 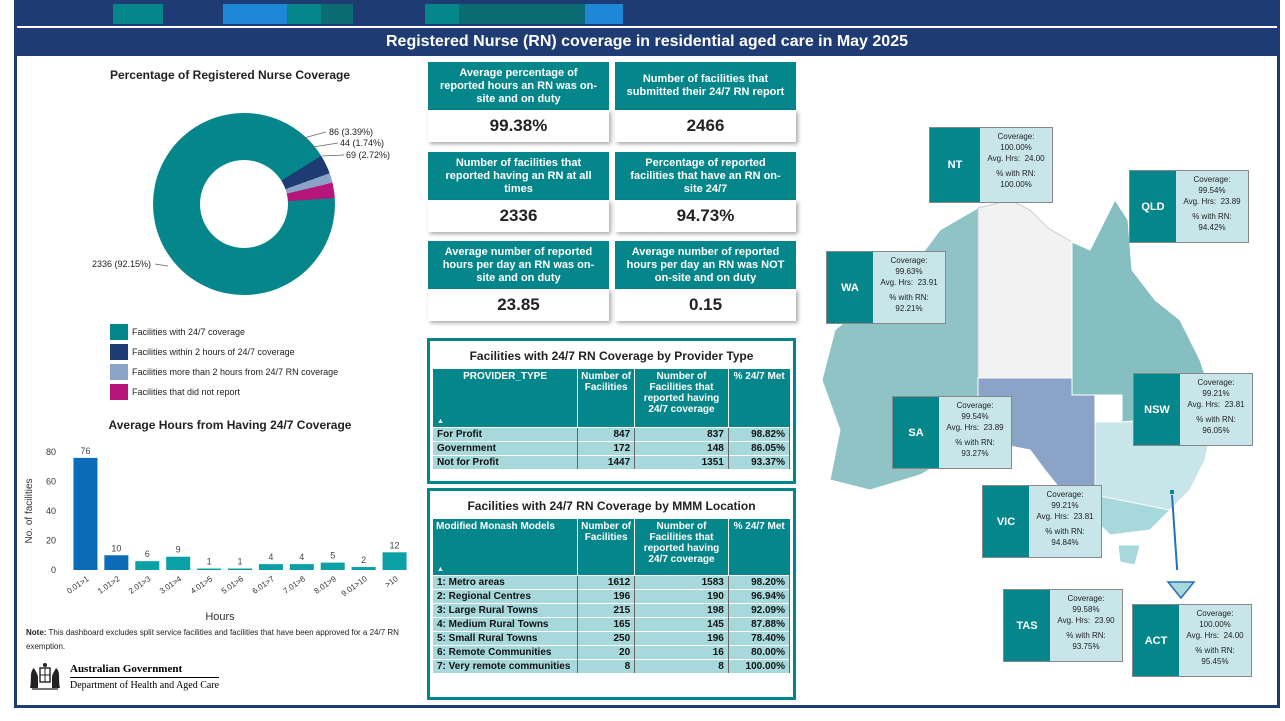 I want to click on table-cell: 98.20%, so click(x=759, y=581).